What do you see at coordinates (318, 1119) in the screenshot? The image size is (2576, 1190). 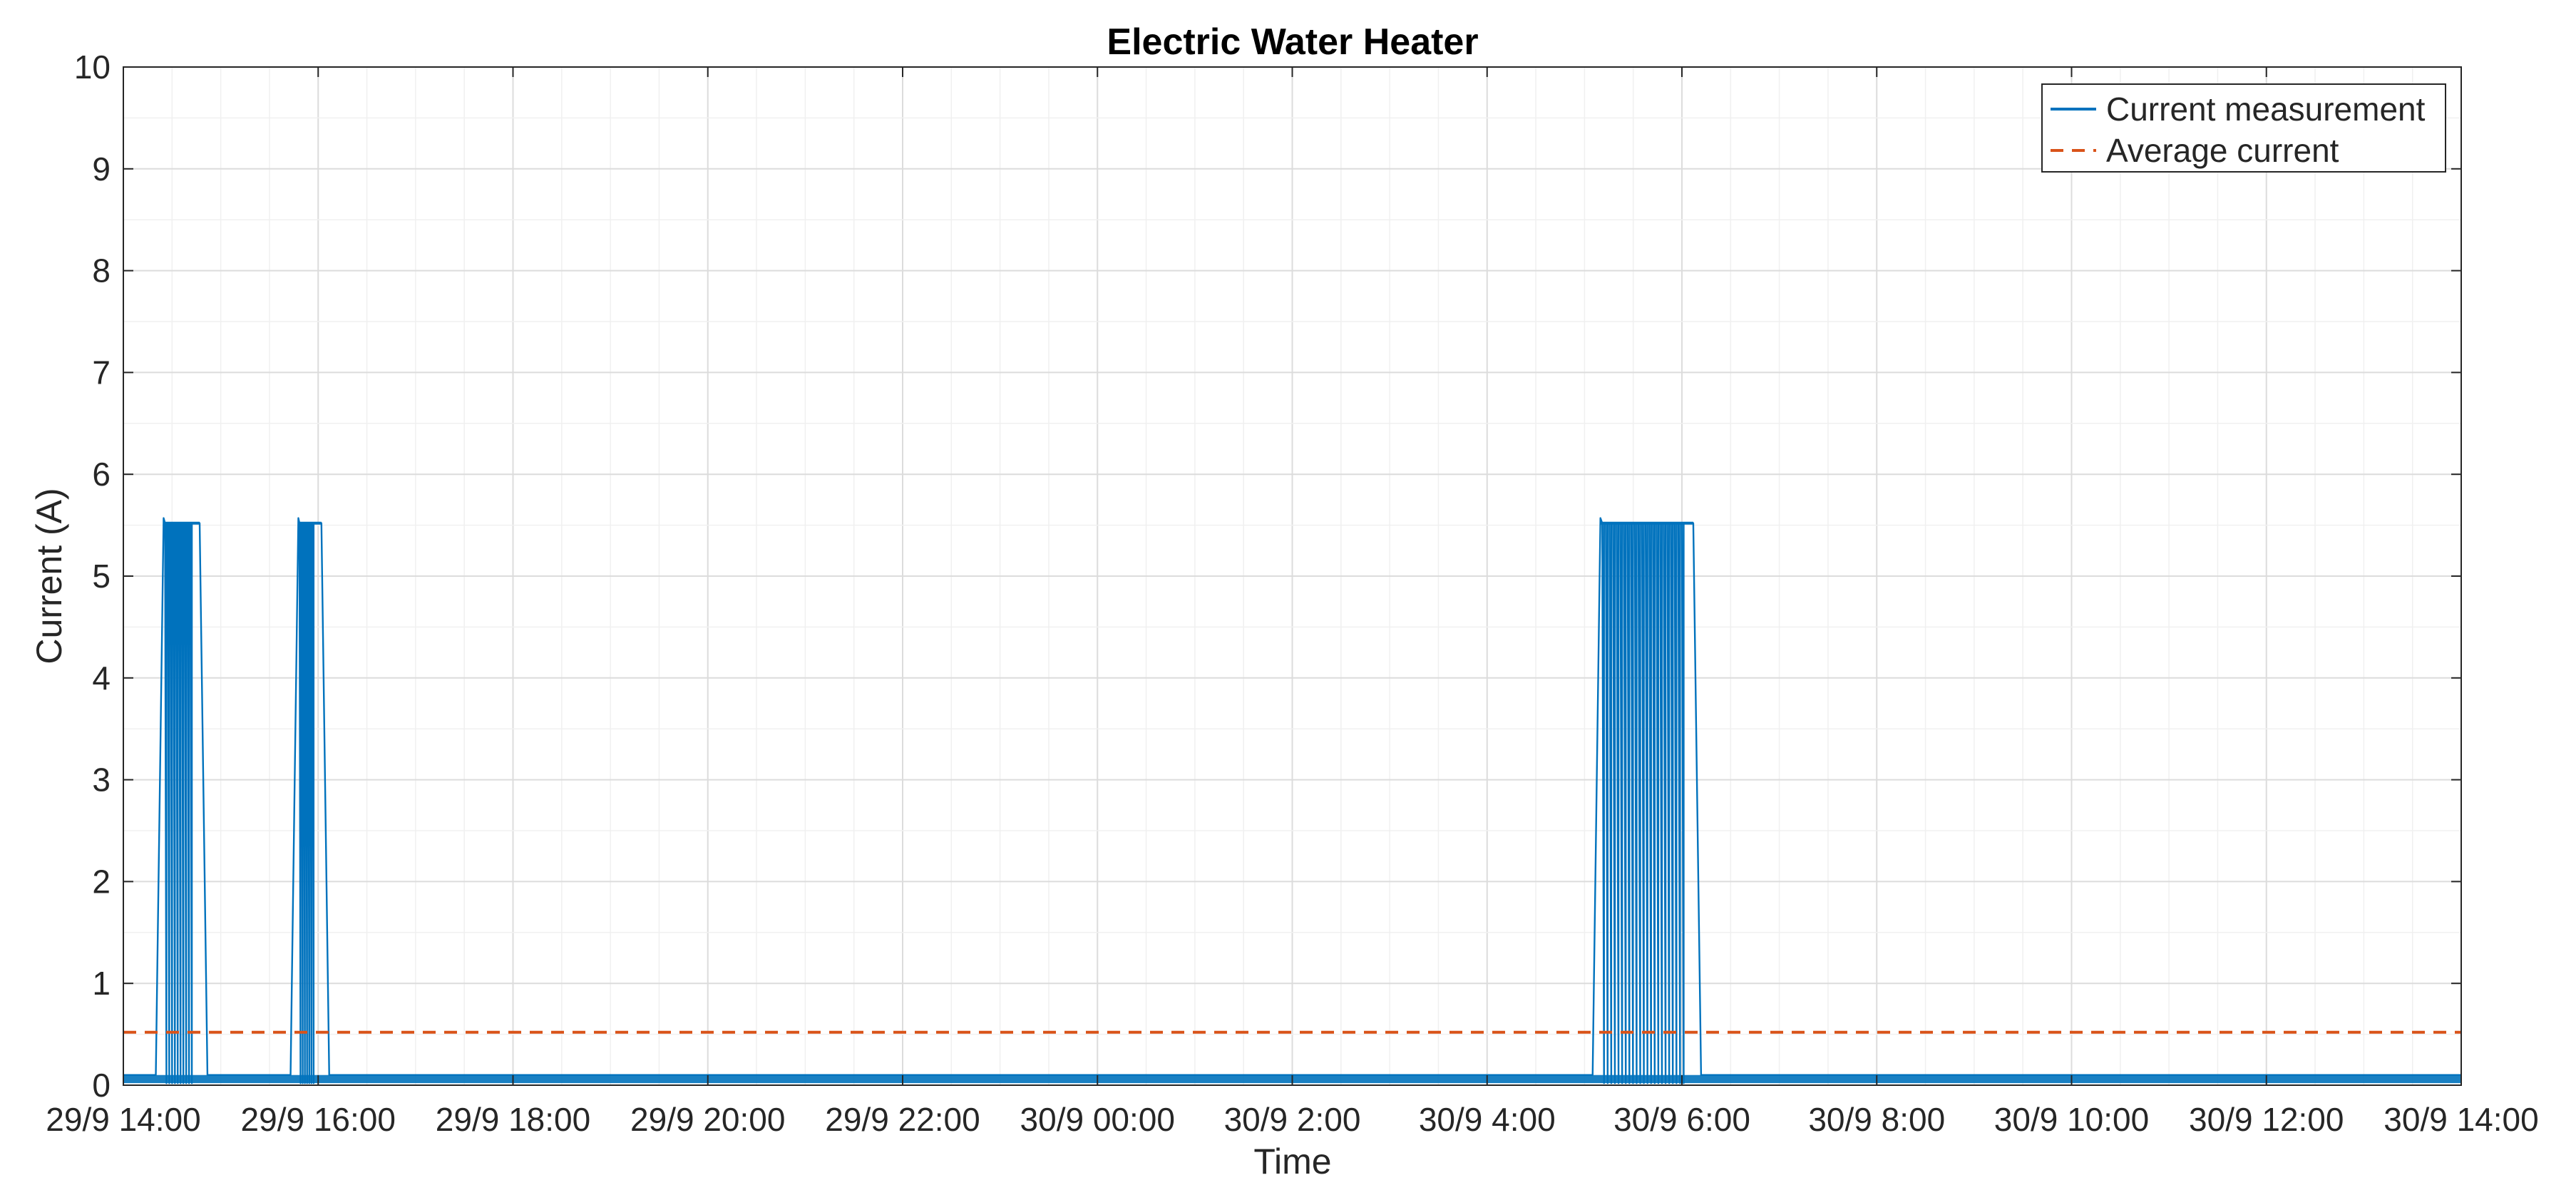 I see `x-tick-label: 29/9 16:00` at bounding box center [318, 1119].